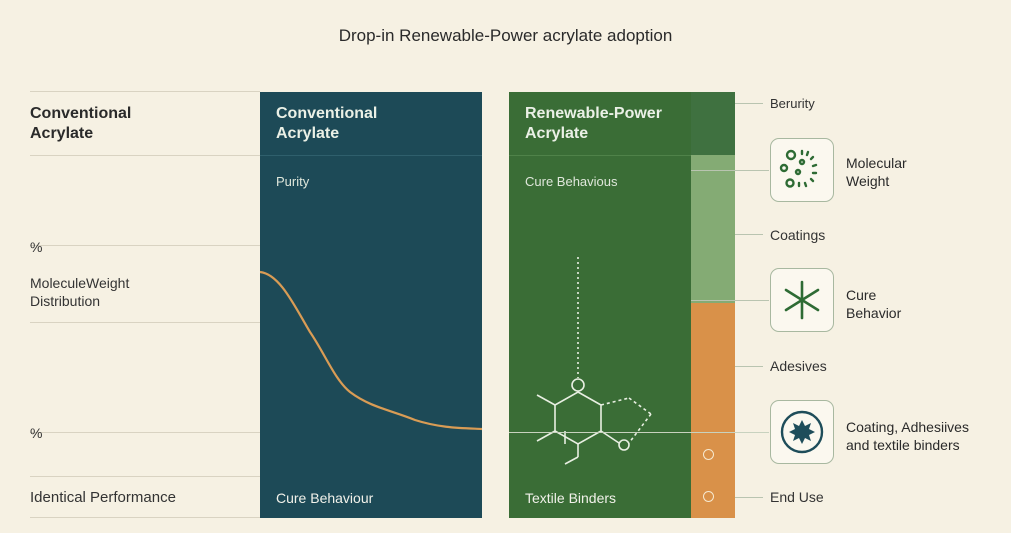  Describe the element at coordinates (325, 498) in the screenshot. I see `conventional-panel-footer: Cure Behaviour` at that location.